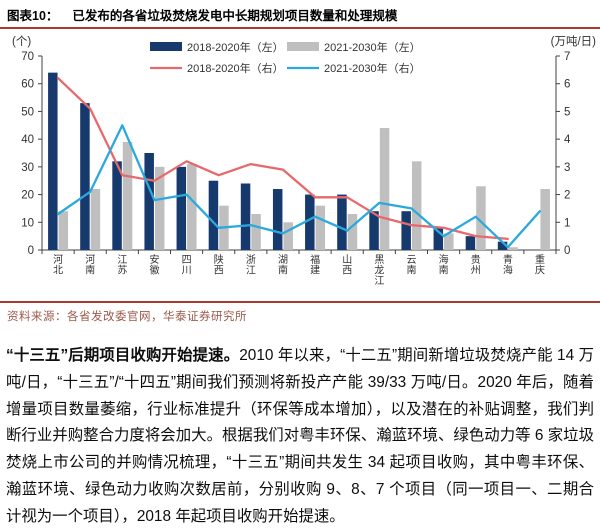 This screenshot has width=600, height=531. Describe the element at coordinates (567, 57) in the screenshot. I see `right-tick-label: 7` at that location.